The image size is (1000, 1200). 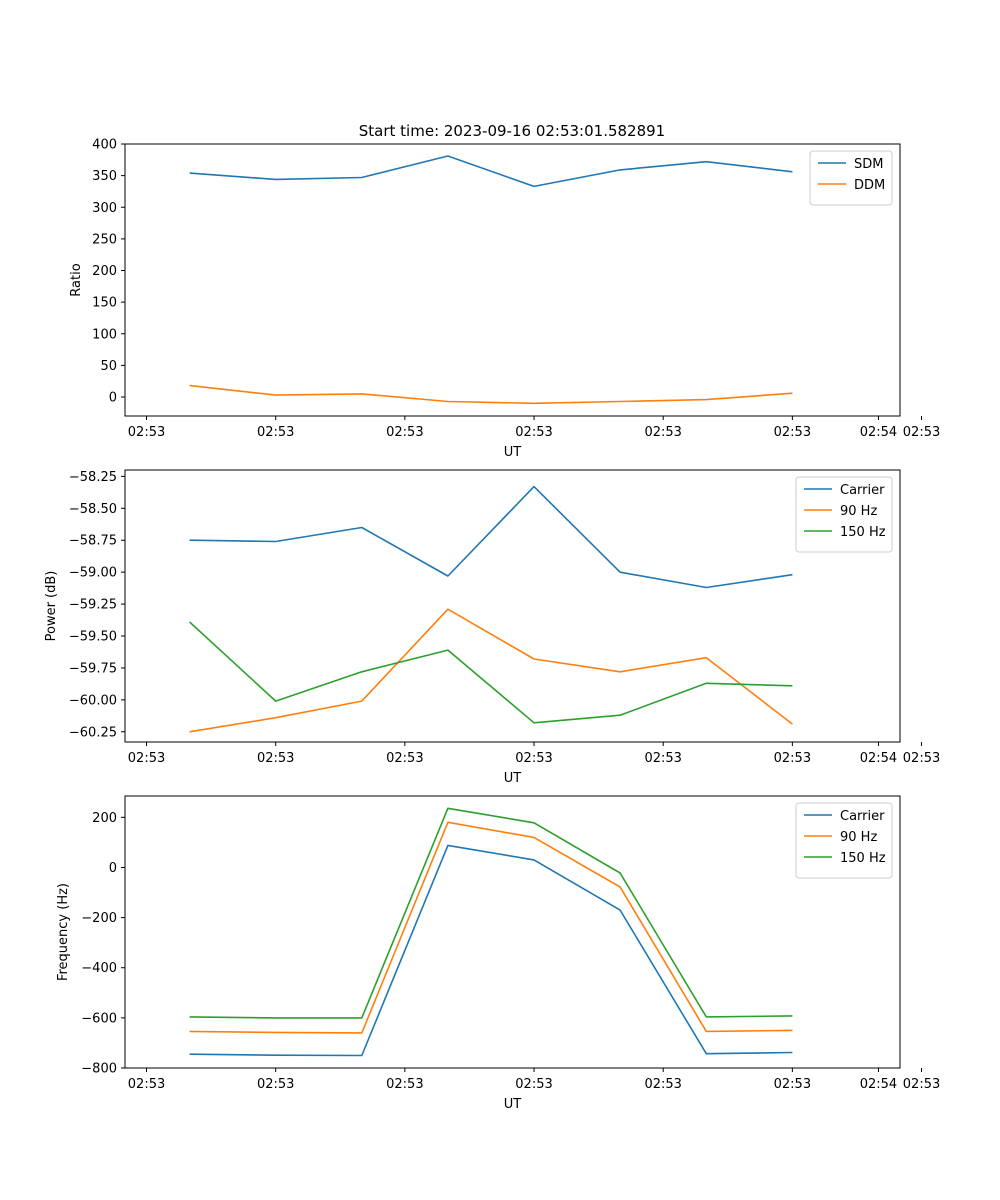 What do you see at coordinates (104, 334) in the screenshot?
I see `y-tick-label: 100` at bounding box center [104, 334].